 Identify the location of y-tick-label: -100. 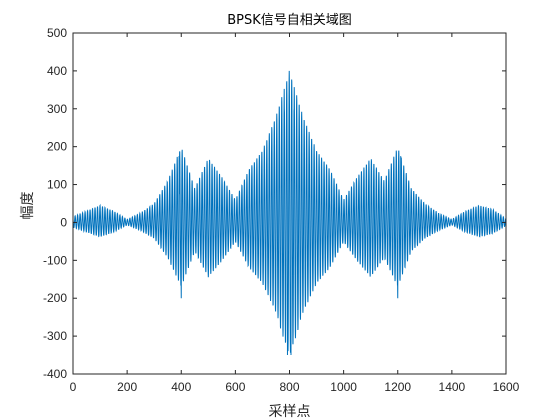
(55, 260).